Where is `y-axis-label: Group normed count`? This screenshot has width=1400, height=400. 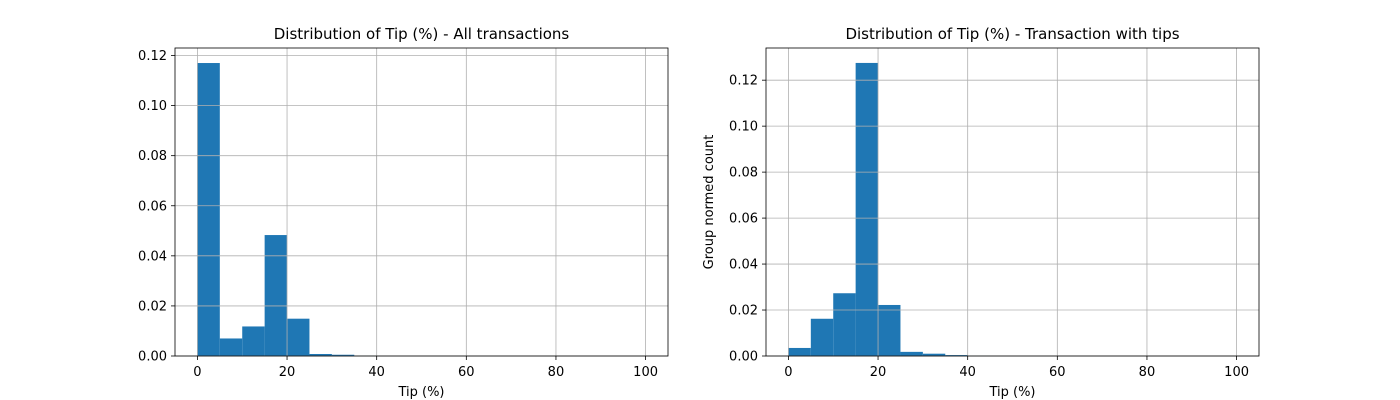
y-axis-label: Group normed count is located at coordinates (709, 202).